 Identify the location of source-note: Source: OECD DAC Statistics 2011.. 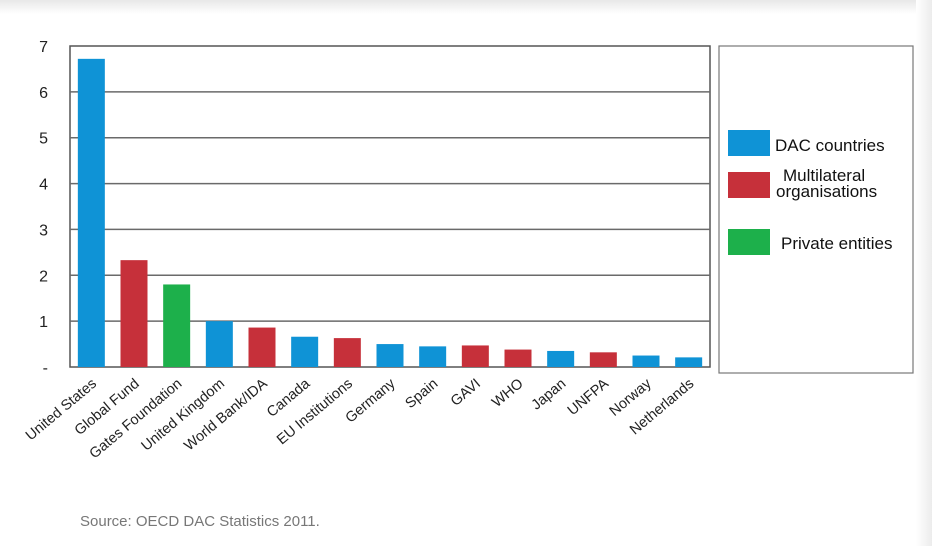
(200, 521).